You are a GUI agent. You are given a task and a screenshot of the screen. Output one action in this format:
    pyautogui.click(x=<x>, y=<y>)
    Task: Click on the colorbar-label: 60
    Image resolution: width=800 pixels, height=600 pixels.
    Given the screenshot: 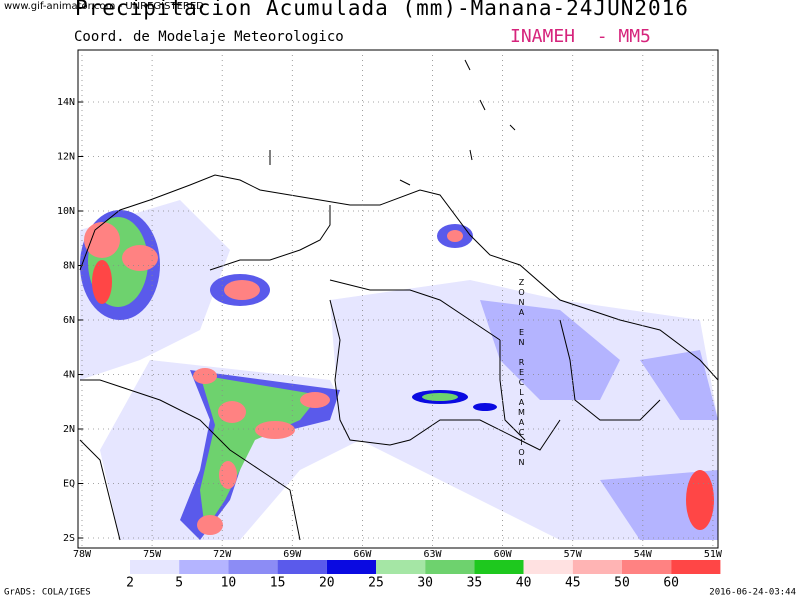 What is the action you would take?
    pyautogui.click(x=671, y=583)
    